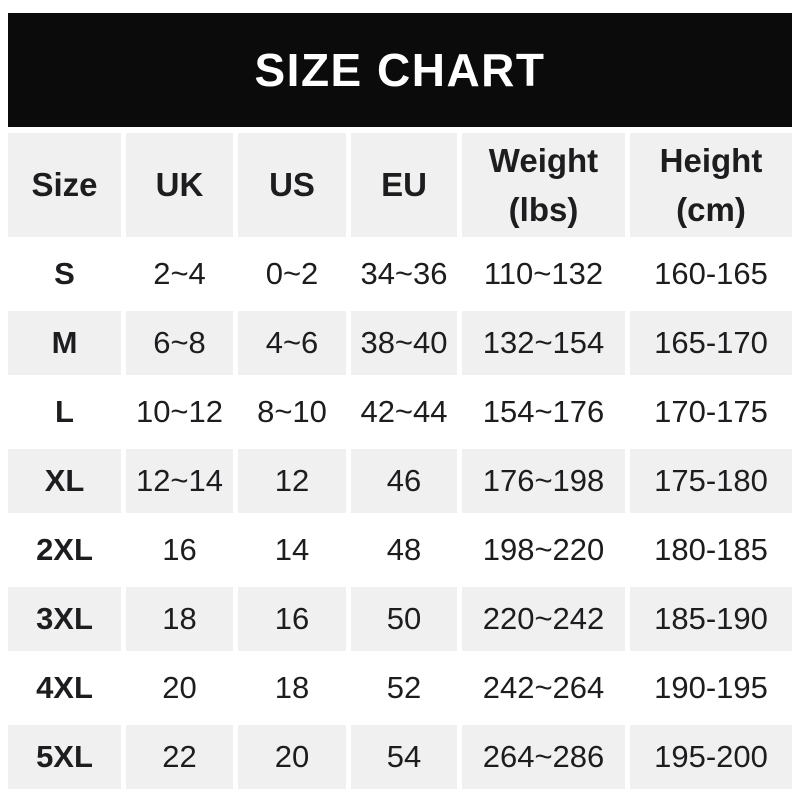 Image resolution: width=800 pixels, height=800 pixels. I want to click on value-cell: 190-195, so click(711, 688).